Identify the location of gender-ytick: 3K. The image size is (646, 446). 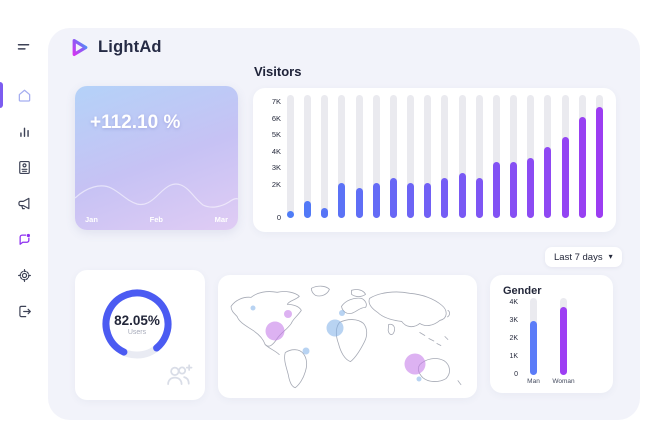
(513, 321).